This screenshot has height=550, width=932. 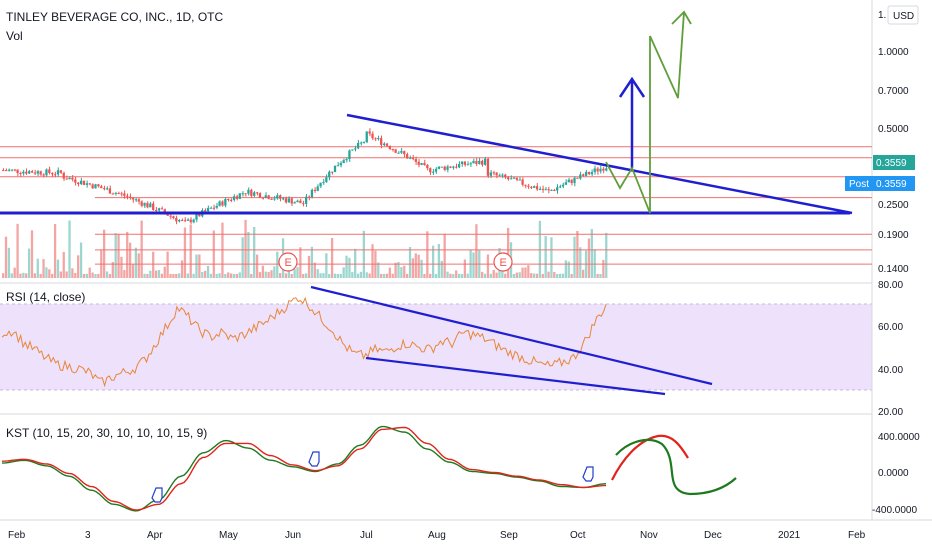 I want to click on rsi-tick: 40.00, so click(x=890, y=370).